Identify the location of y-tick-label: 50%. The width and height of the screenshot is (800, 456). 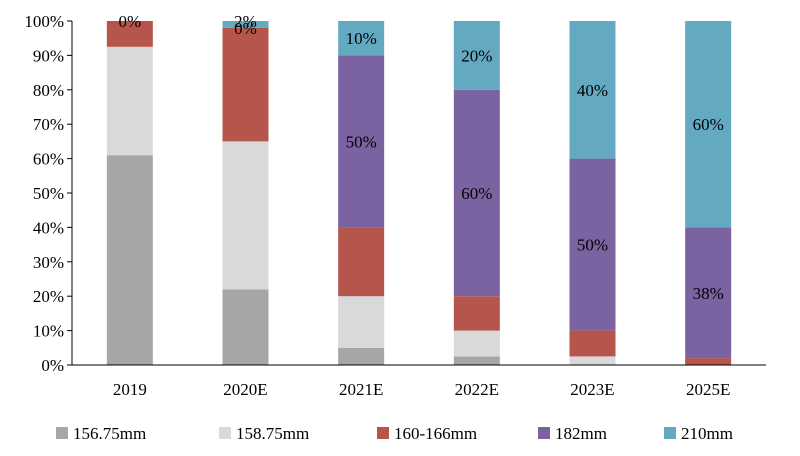
(48, 193).